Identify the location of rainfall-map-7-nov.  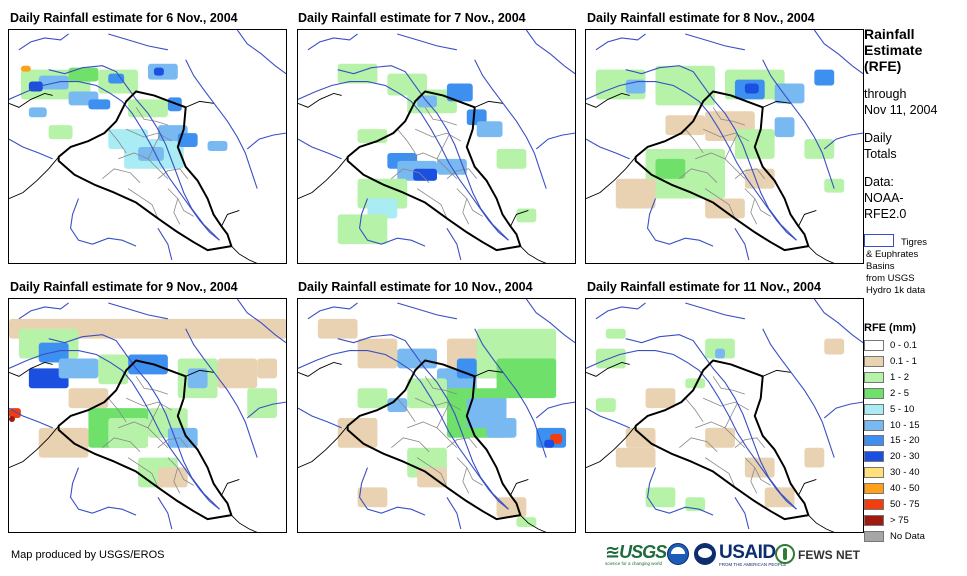
(436, 146).